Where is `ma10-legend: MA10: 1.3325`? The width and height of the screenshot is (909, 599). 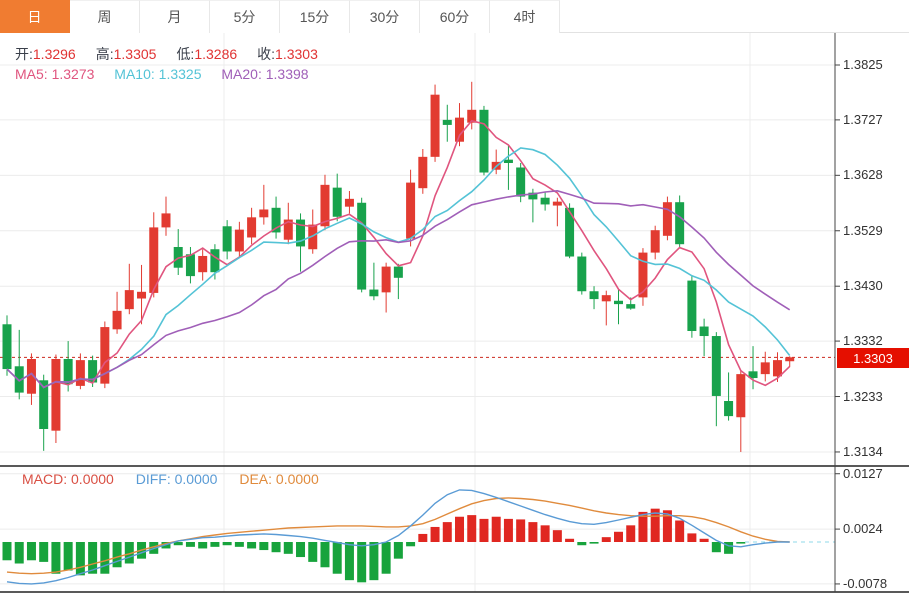
ma10-legend: MA10: 1.3325 is located at coordinates (158, 74).